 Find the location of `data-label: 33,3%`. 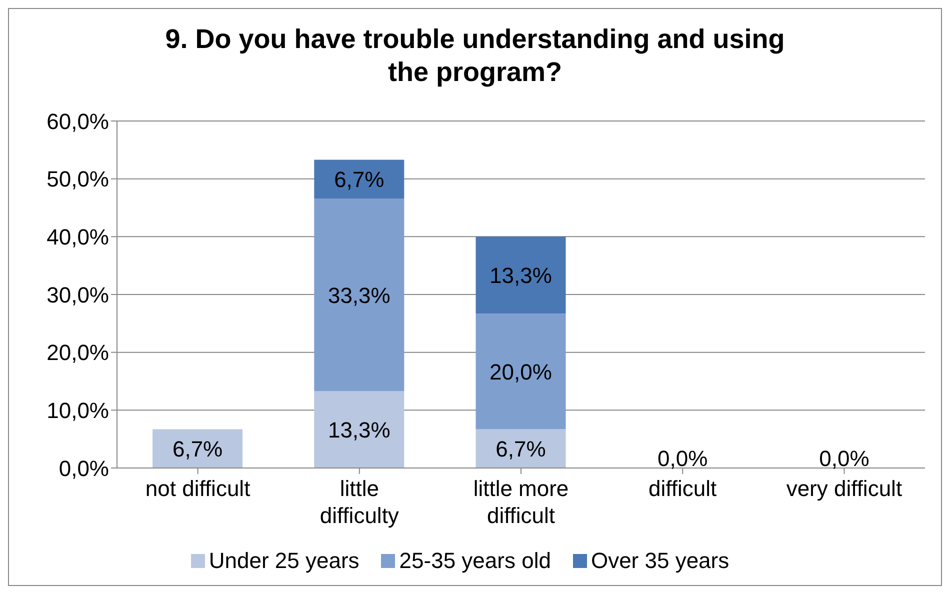

data-label: 33,3% is located at coordinates (359, 295).